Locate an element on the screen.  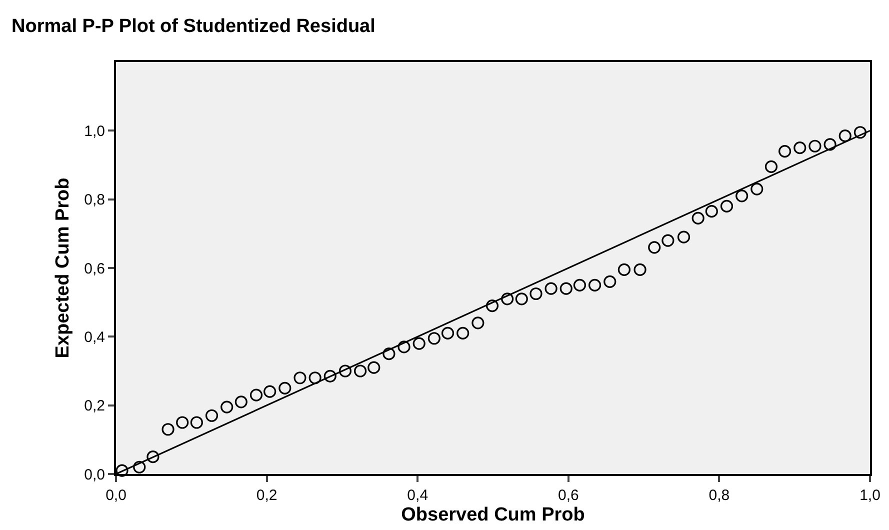
x-tick-label: 1,0 is located at coordinates (870, 495).